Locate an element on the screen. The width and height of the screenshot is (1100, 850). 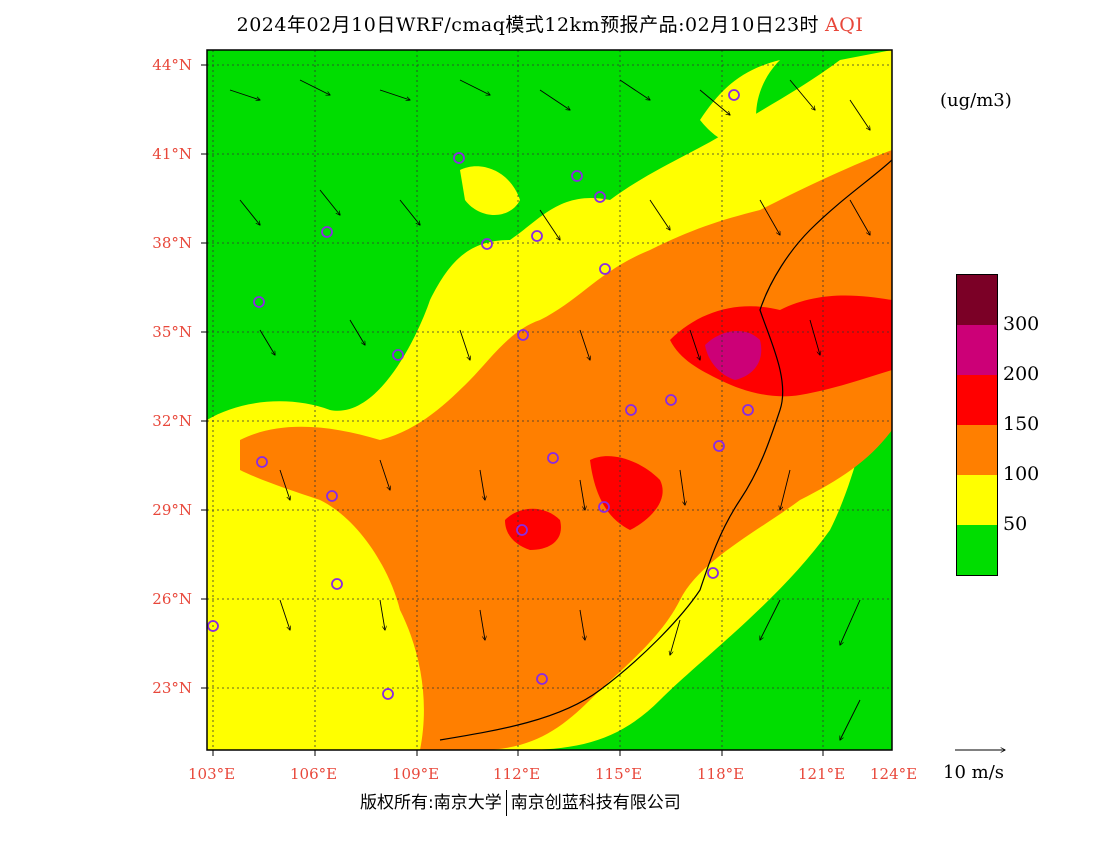
colorbar-usg is located at coordinates (977, 450).